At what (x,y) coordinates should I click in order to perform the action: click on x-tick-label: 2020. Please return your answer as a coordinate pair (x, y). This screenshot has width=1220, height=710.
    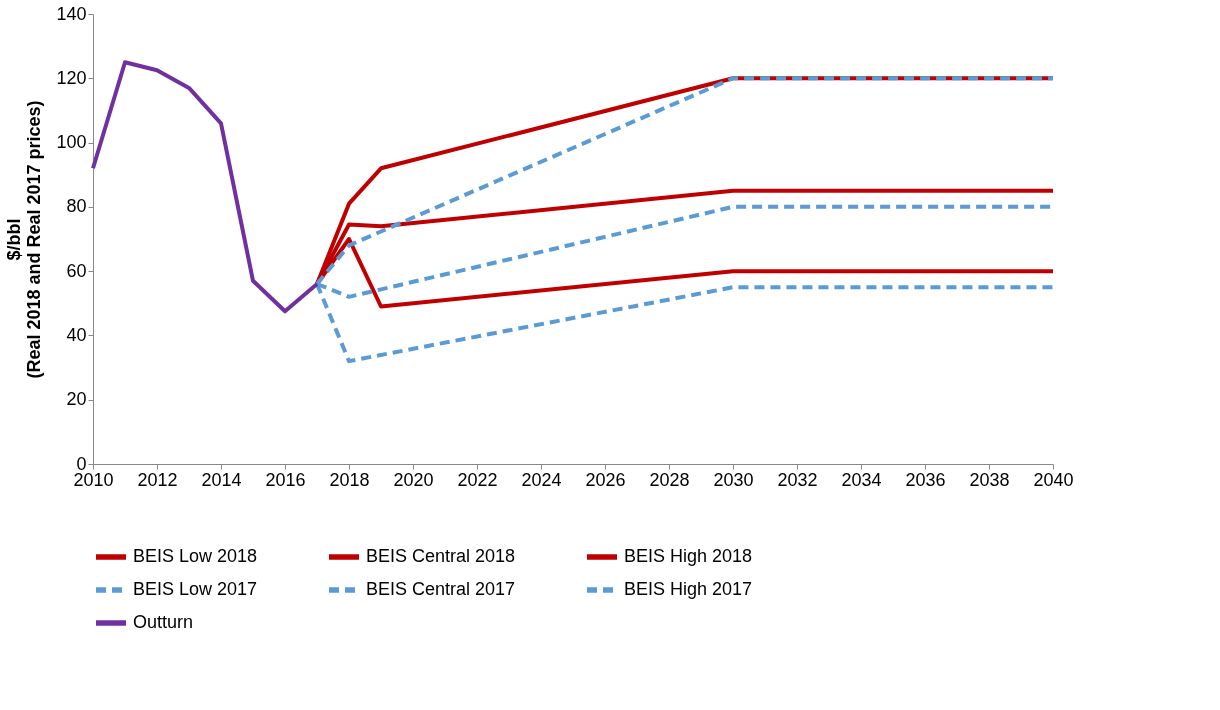
    Looking at the image, I should click on (413, 479).